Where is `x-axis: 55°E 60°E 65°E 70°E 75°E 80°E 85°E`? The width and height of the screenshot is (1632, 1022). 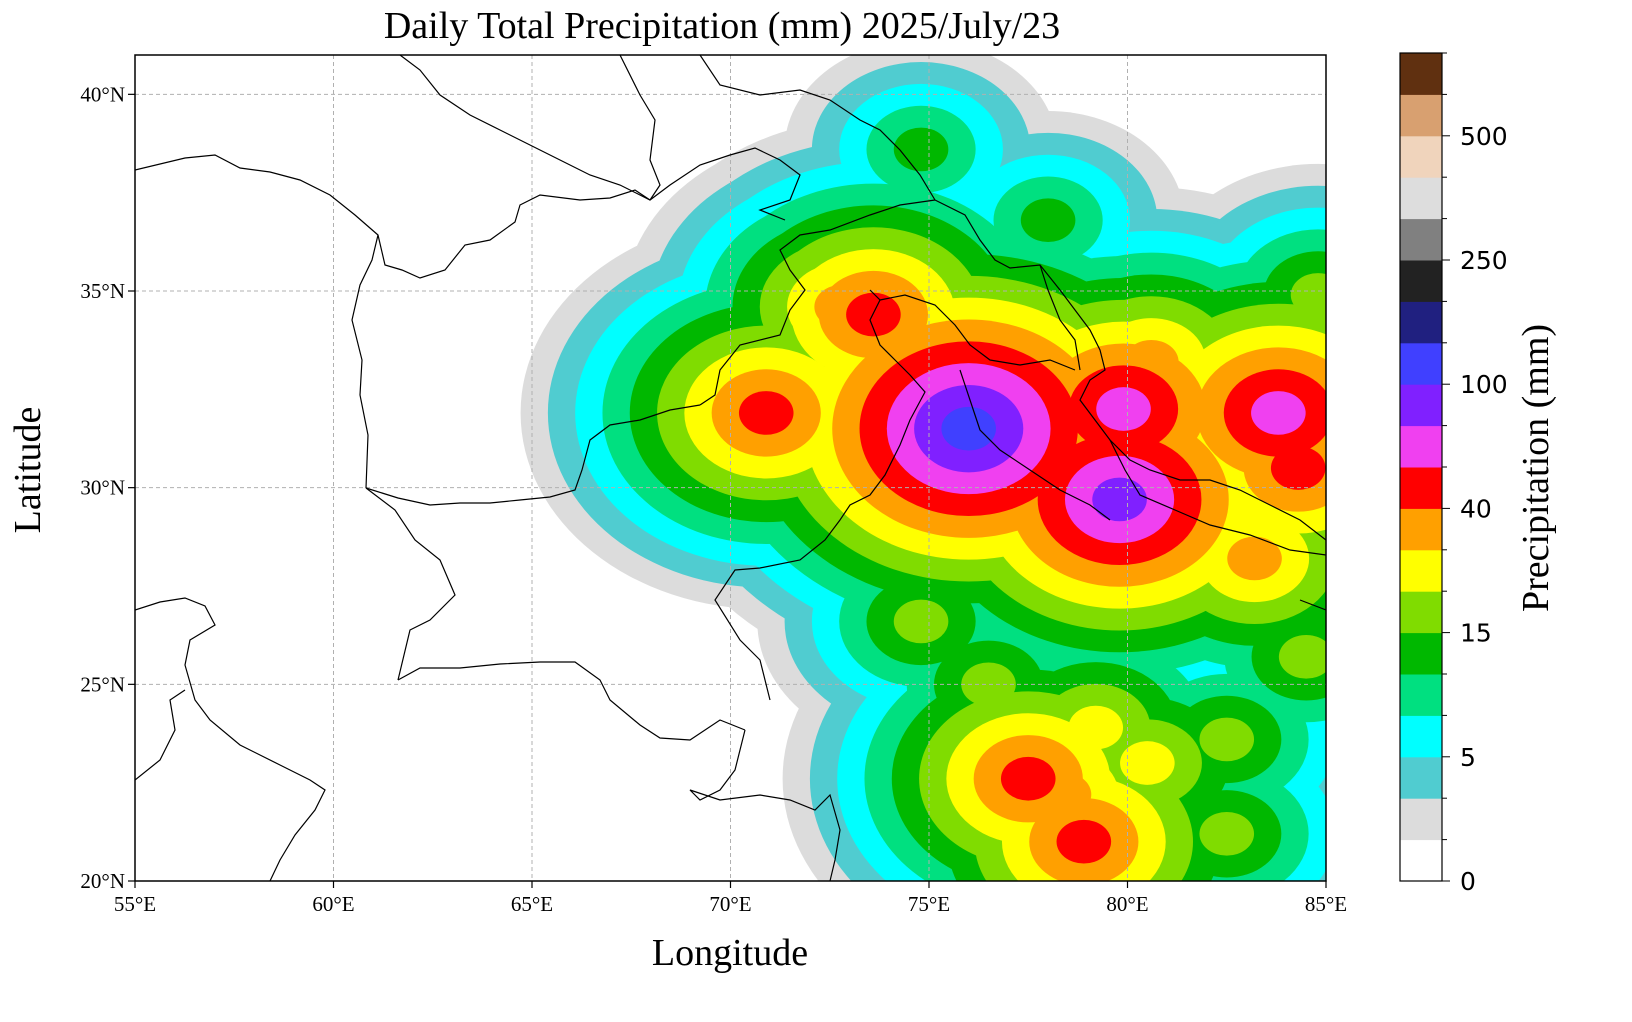
x-axis: 55°E 60°E 65°E 70°E 75°E 80°E 85°E is located at coordinates (730, 898).